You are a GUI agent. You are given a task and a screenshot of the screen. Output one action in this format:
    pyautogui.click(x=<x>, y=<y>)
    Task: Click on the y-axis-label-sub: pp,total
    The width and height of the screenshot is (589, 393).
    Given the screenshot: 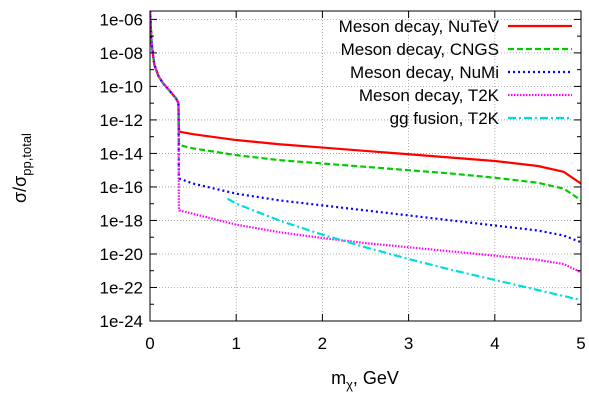 What is the action you would take?
    pyautogui.click(x=26, y=154)
    